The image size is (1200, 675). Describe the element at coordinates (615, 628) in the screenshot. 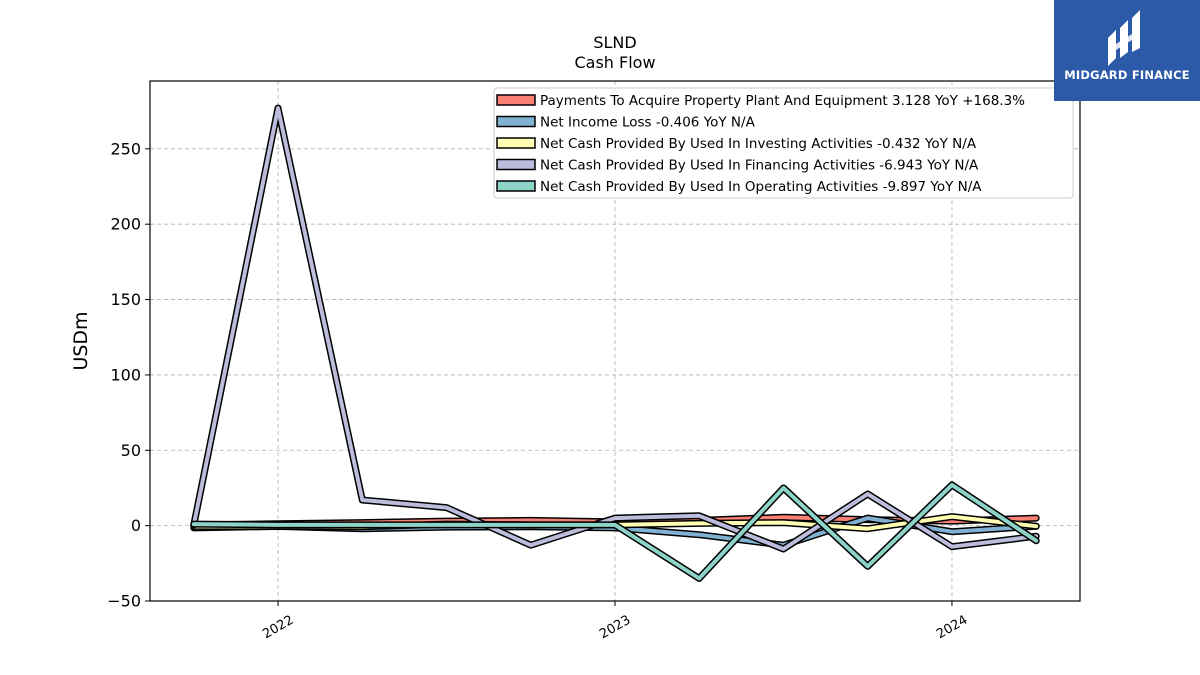

I see `x-tick-label: 2023` at that location.